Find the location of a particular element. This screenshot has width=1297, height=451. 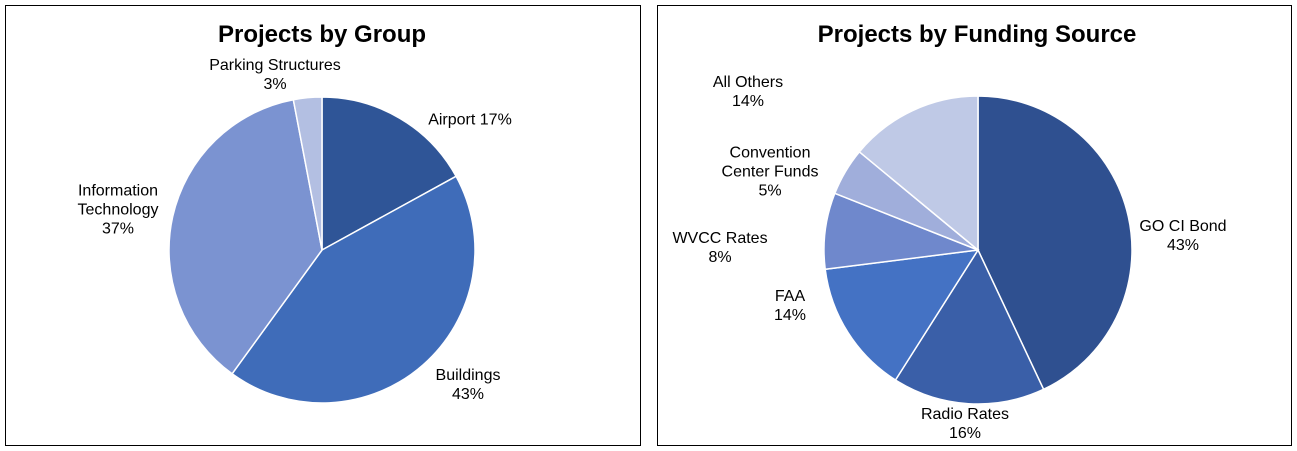

chart-title: Projects by Funding Source is located at coordinates (977, 34).